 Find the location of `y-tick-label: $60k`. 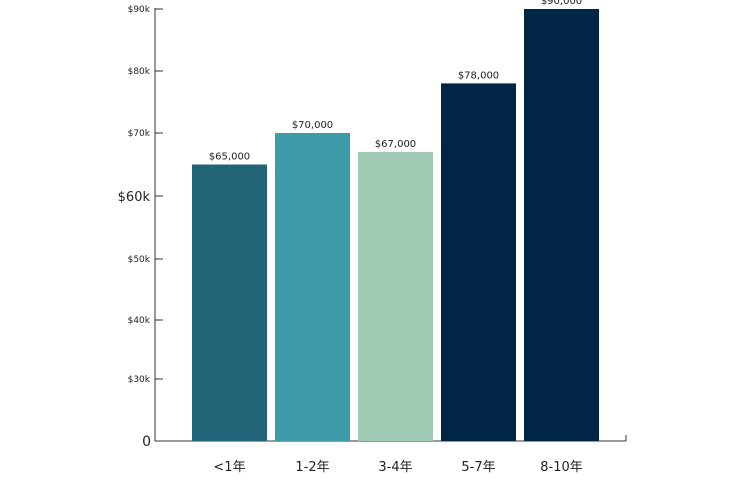

y-tick-label: $60k is located at coordinates (134, 197).